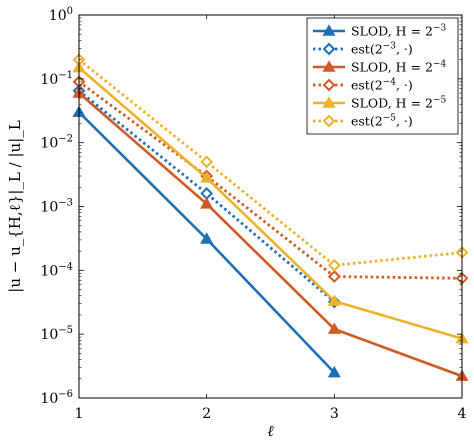  What do you see at coordinates (334, 414) in the screenshot?
I see `x-tick-label: 3` at bounding box center [334, 414].